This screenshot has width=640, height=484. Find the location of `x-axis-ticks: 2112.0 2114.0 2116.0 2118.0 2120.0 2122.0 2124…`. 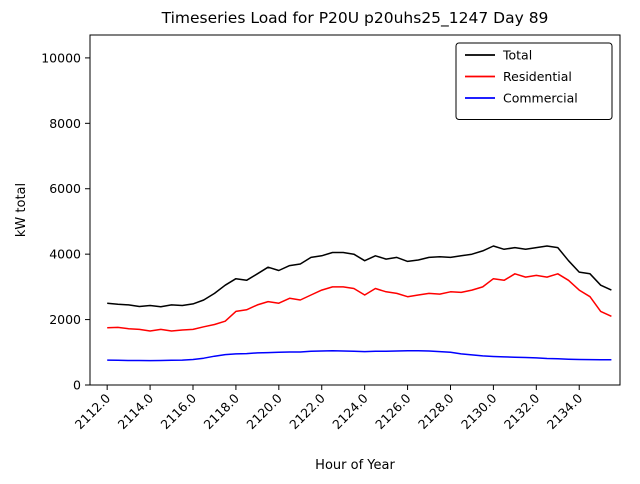

x-axis-ticks: 2112.0 2114.0 2116.0 2118.0 2120.0 2122.0 2124… is located at coordinates (329, 408).